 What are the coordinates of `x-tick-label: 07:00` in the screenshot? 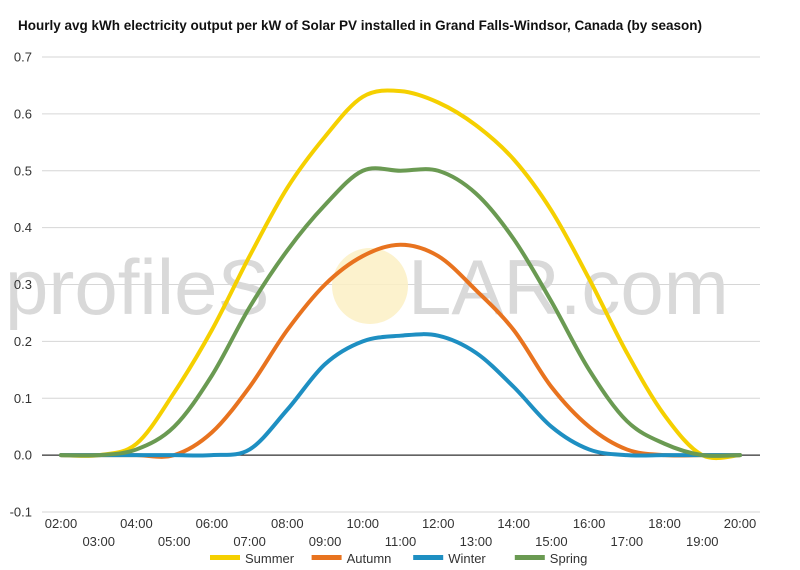 It's located at (249, 541).